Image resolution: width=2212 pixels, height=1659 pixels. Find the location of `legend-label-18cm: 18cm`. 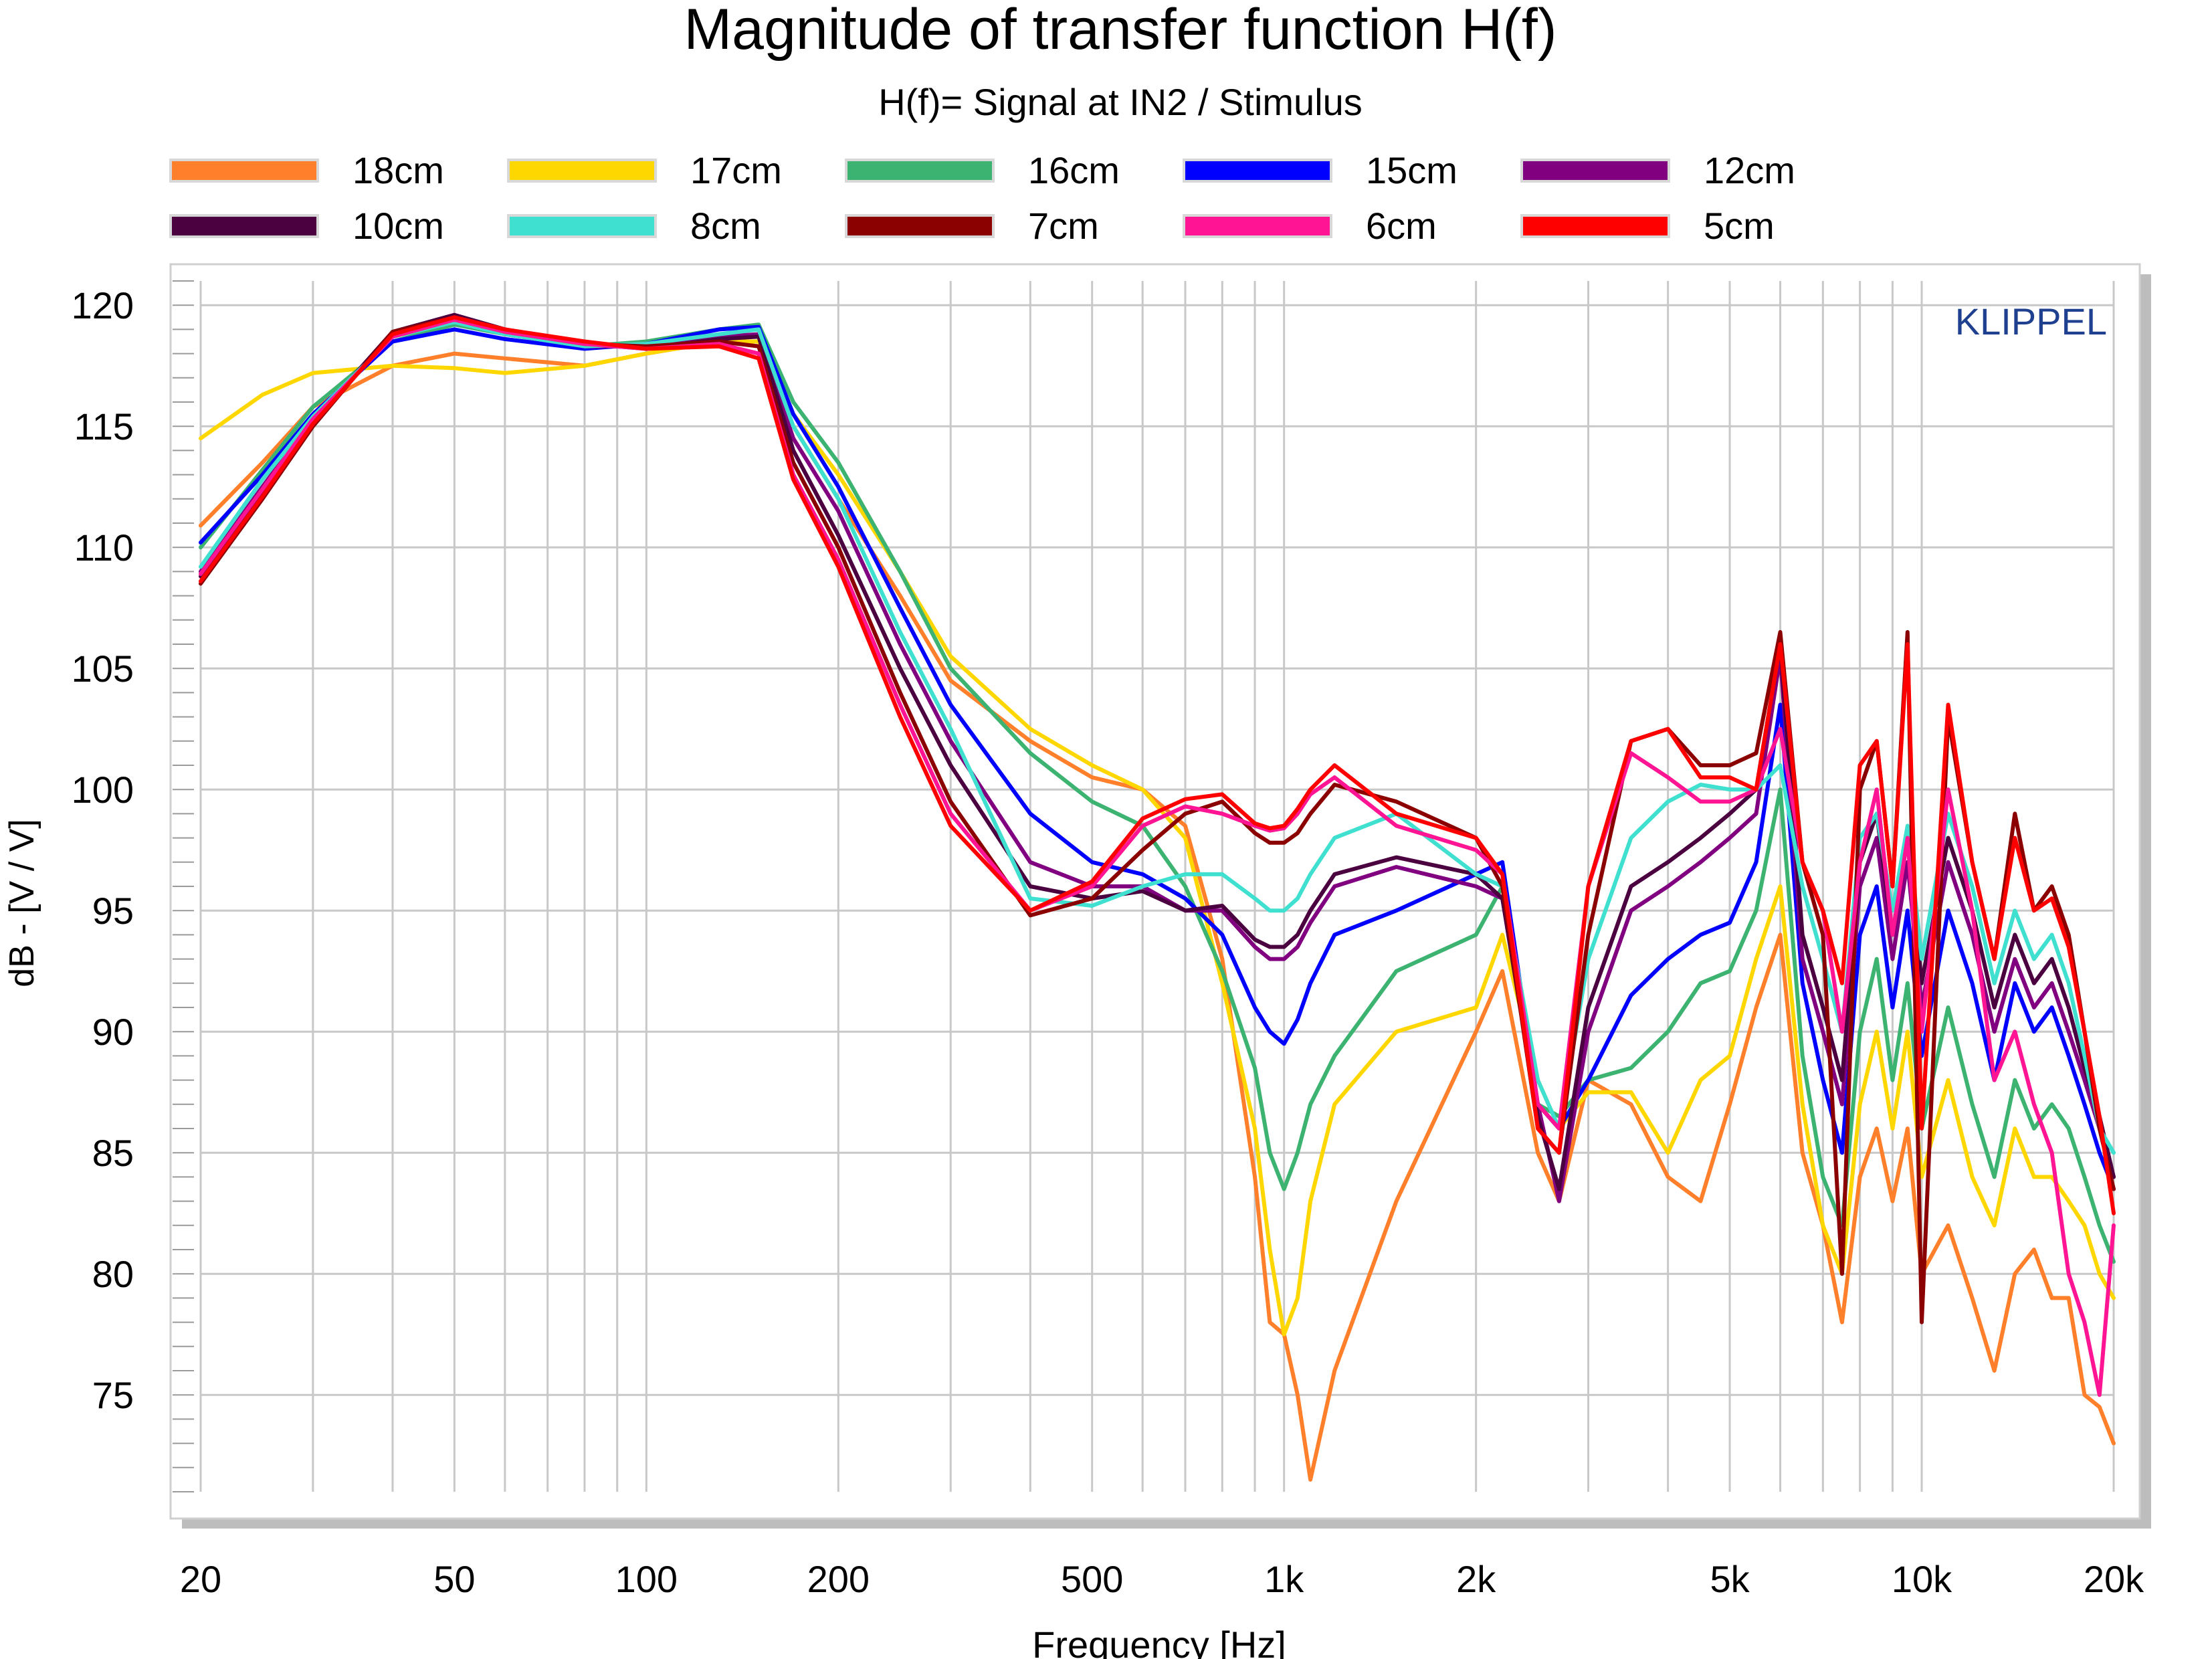

legend-label-18cm: 18cm is located at coordinates (398, 170).